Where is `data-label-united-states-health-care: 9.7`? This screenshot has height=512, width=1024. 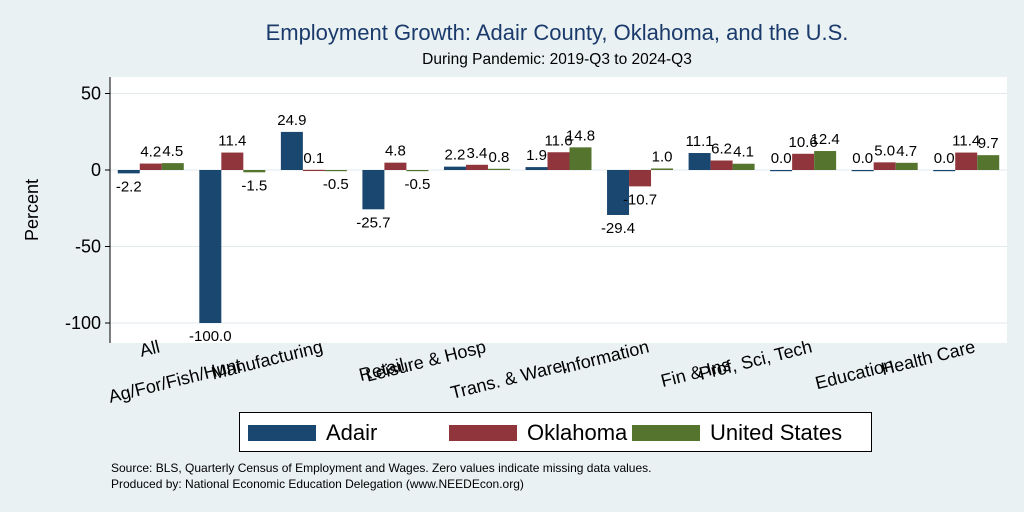
data-label-united-states-health-care: 9.7 is located at coordinates (988, 143).